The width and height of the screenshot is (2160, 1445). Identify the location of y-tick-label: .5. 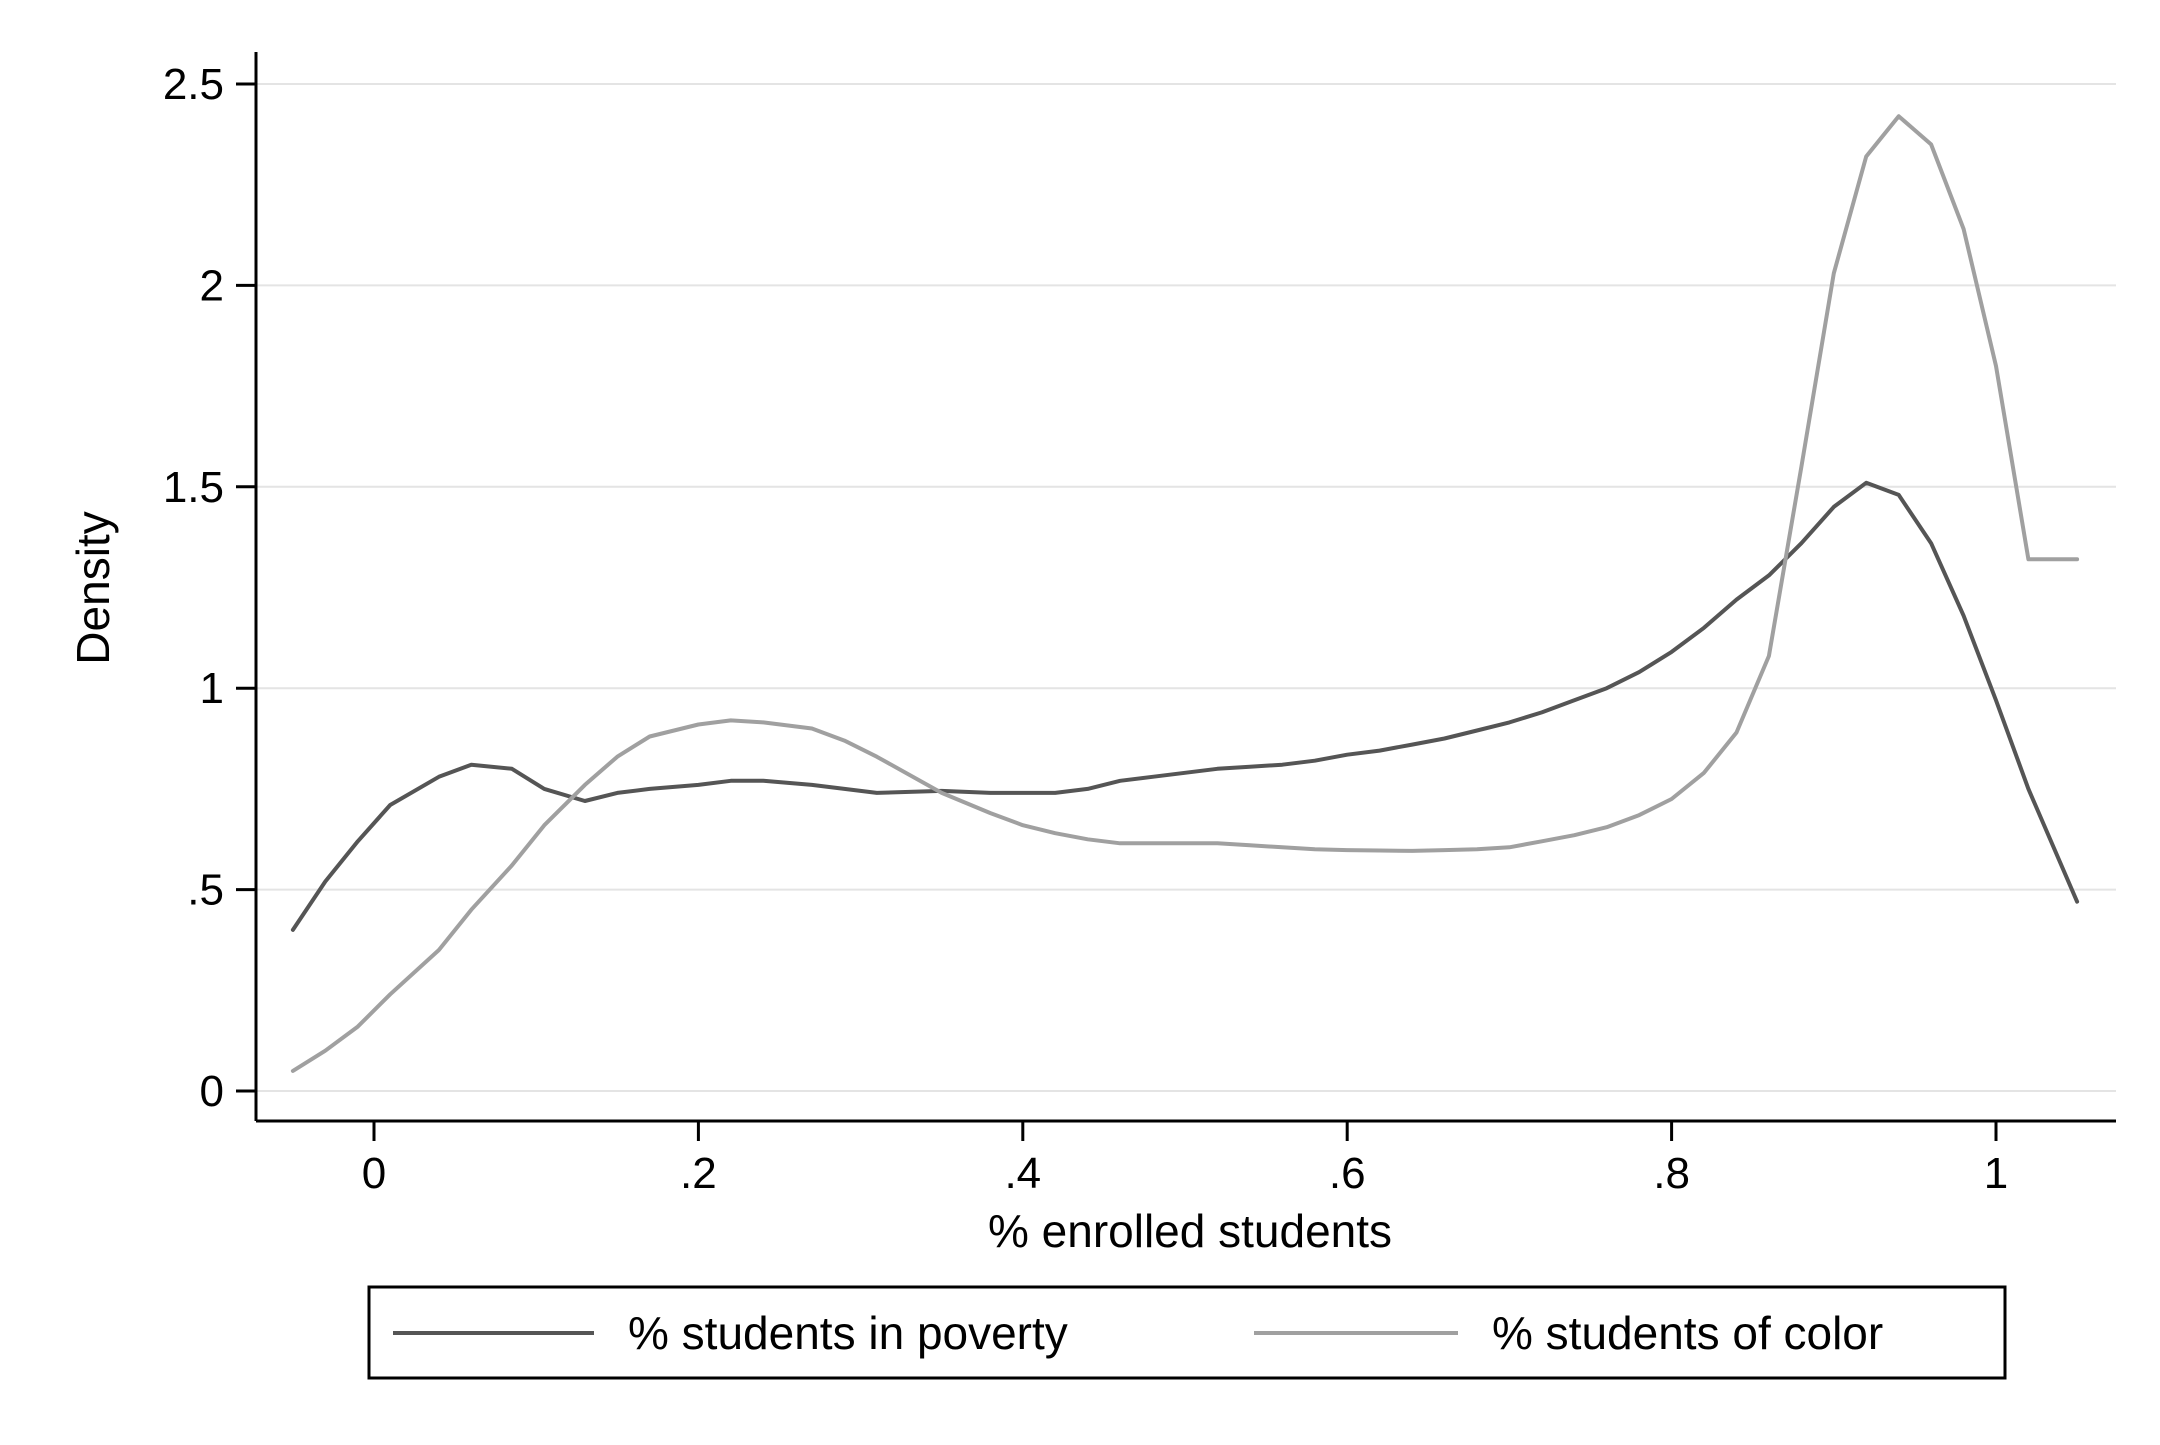
(205, 890).